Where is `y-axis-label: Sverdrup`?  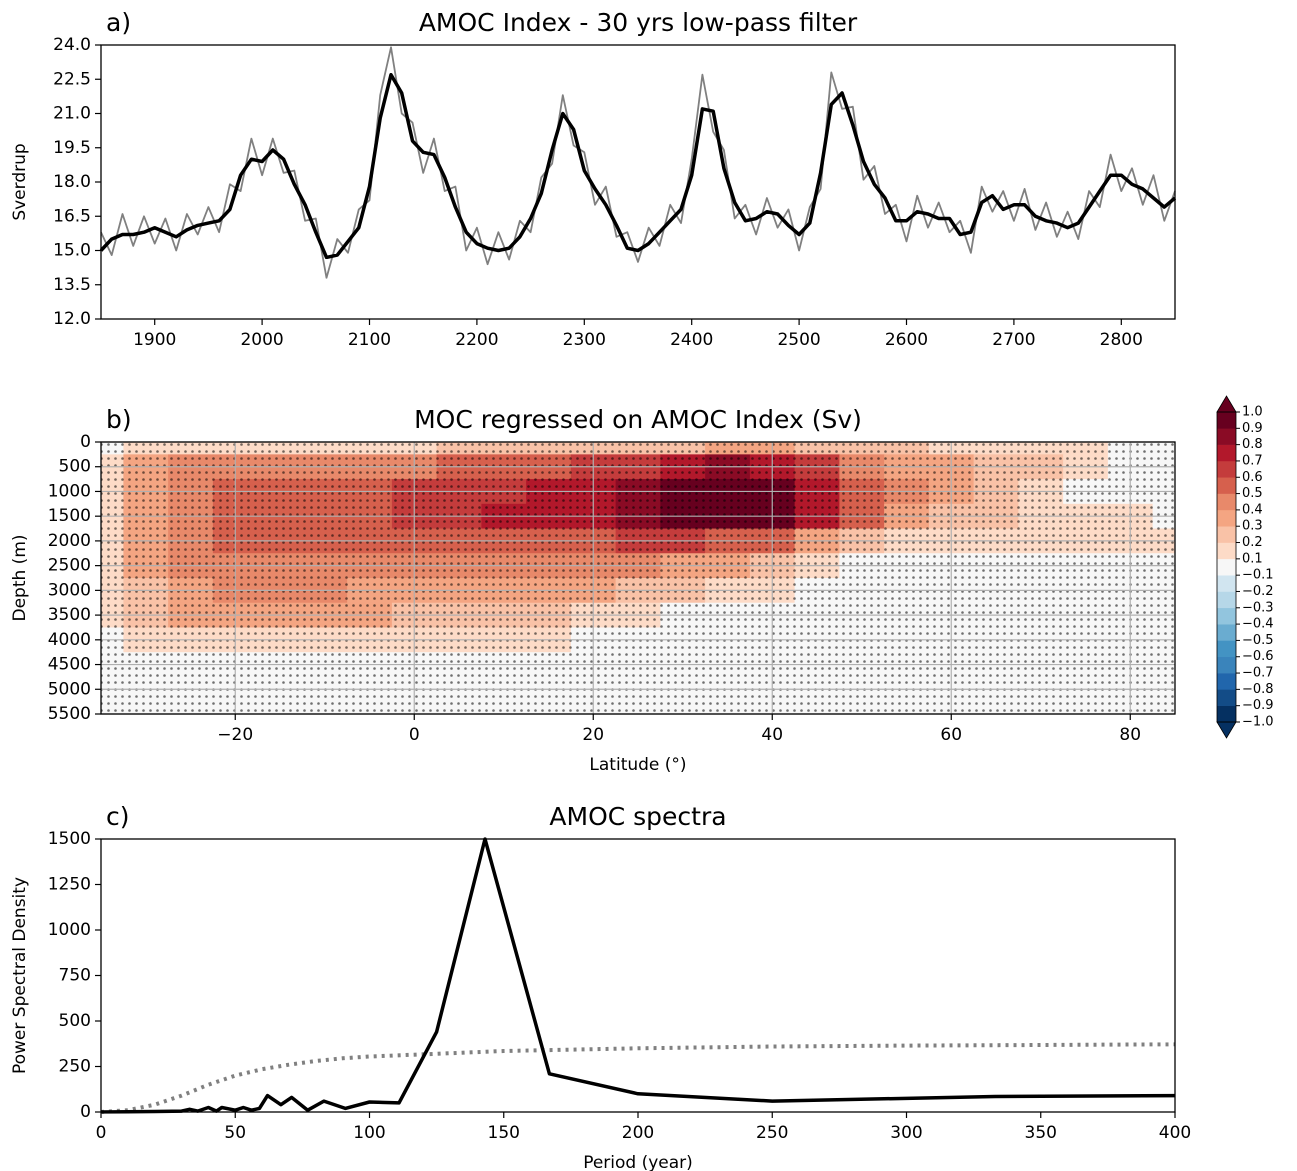 y-axis-label: Sverdrup is located at coordinates (20, 181).